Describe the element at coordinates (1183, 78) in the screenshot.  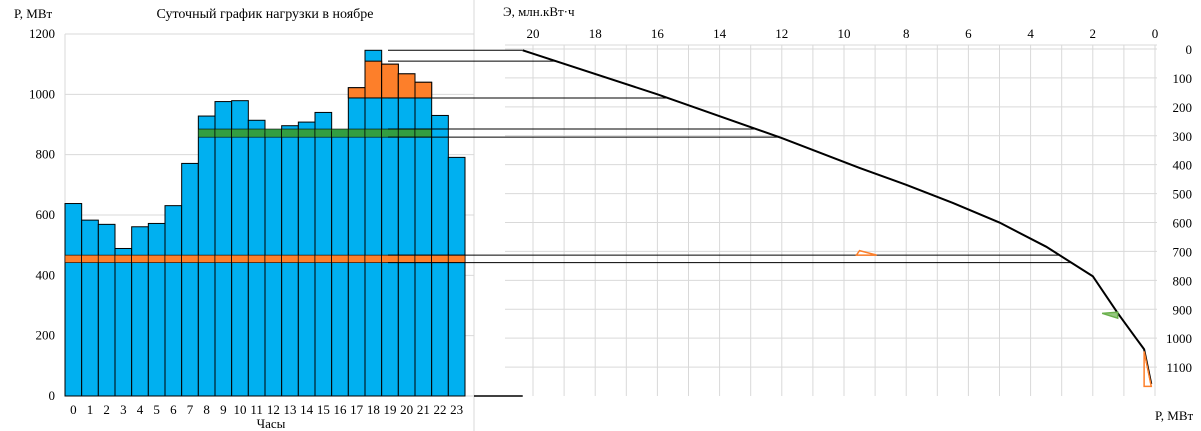
I see `y-tick-label: 100` at that location.